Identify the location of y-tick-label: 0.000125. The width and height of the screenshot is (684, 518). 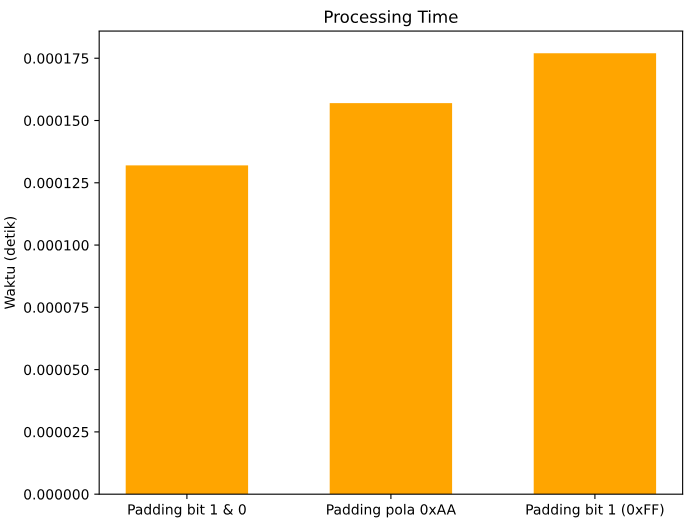
(56, 183).